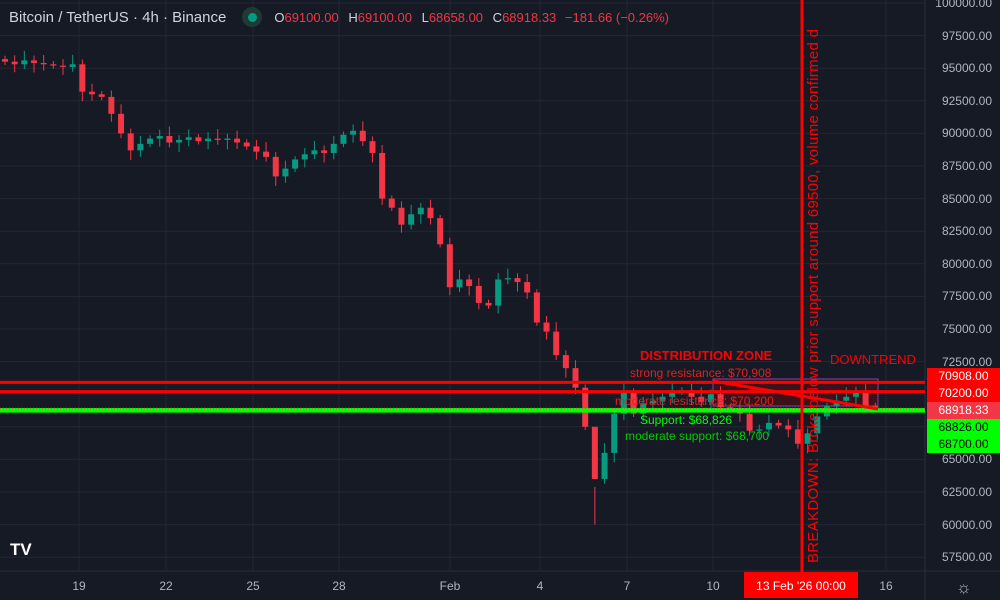 The height and width of the screenshot is (600, 1000). Describe the element at coordinates (166, 586) in the screenshot. I see `time-tick: 22` at that location.